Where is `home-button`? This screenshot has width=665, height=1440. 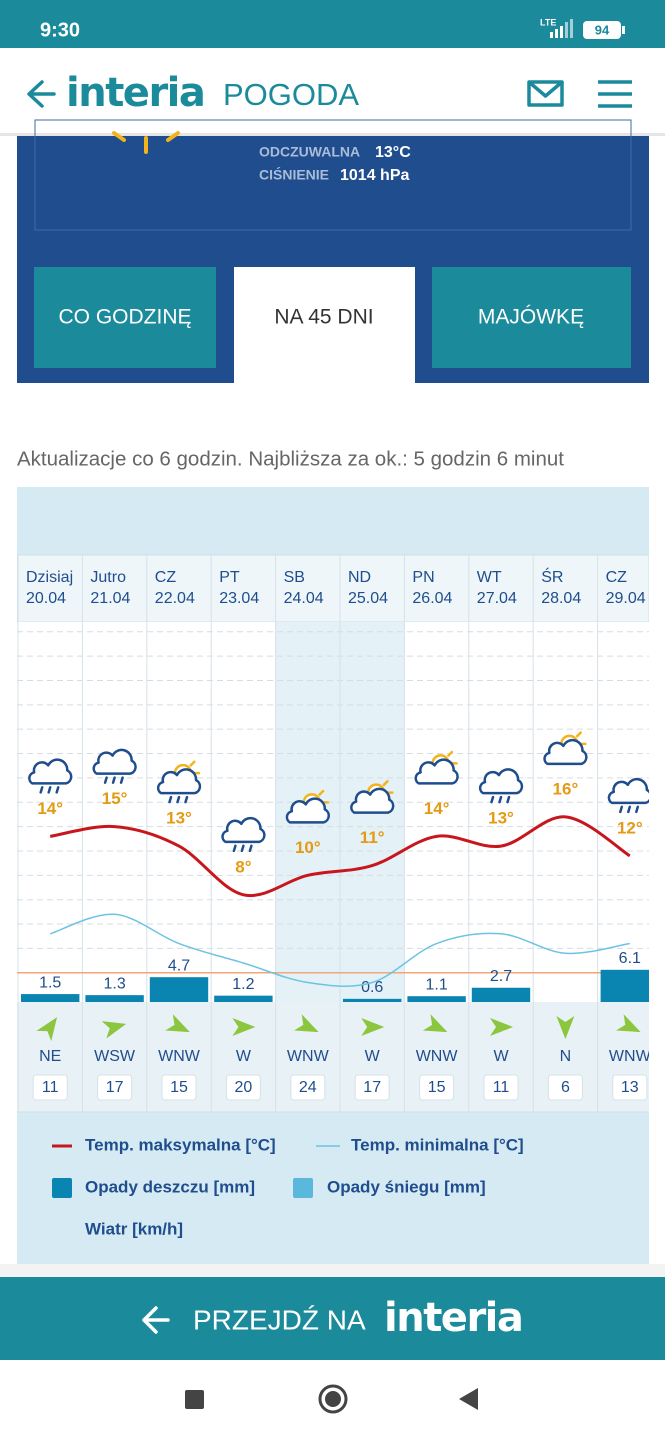
home-button is located at coordinates (333, 1399).